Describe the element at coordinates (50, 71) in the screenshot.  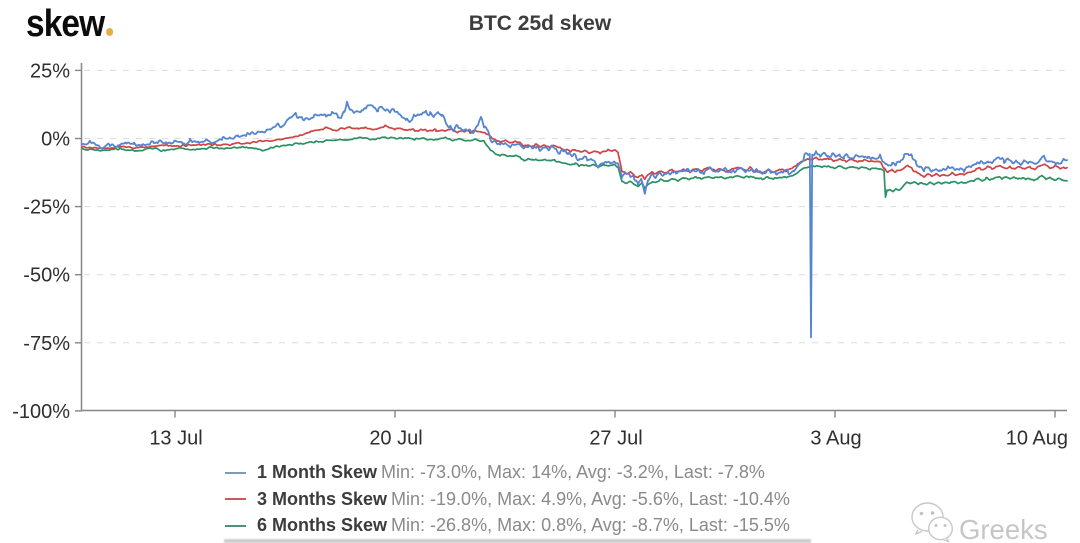
I see `svg-text: 25%` at that location.